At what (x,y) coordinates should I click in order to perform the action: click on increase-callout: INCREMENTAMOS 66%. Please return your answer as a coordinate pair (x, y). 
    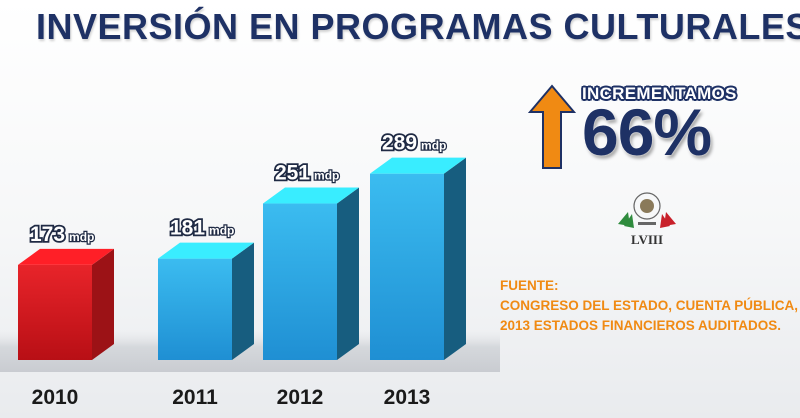
    Looking at the image, I should click on (640, 132).